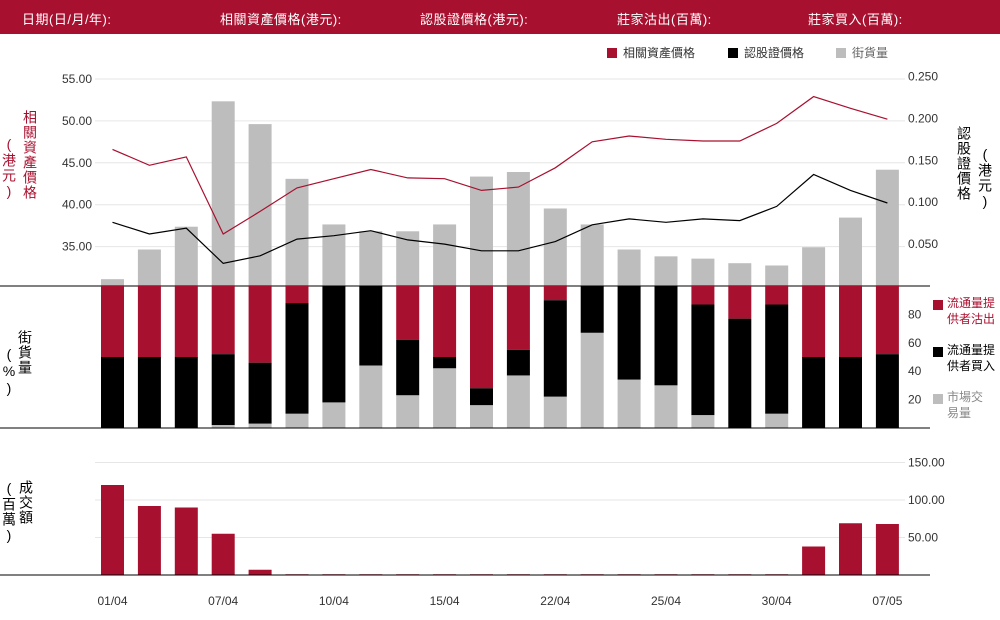 The image size is (1000, 620). I want to click on x-tick-label: 01/04, so click(112, 601).